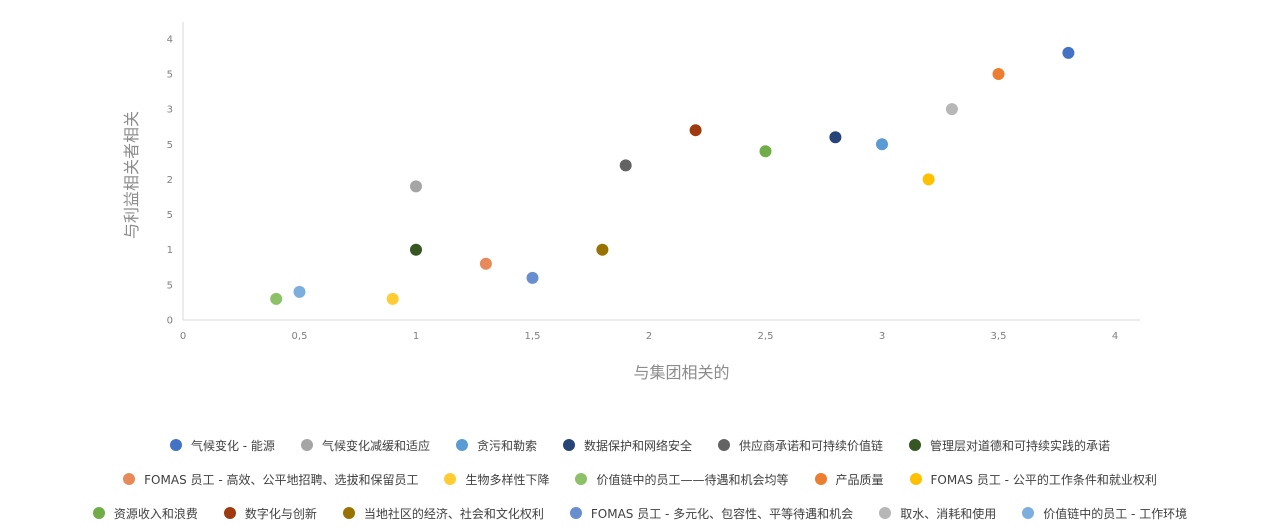  What do you see at coordinates (375, 445) in the screenshot?
I see `legend-label: 气候变化减缓和适应` at bounding box center [375, 445].